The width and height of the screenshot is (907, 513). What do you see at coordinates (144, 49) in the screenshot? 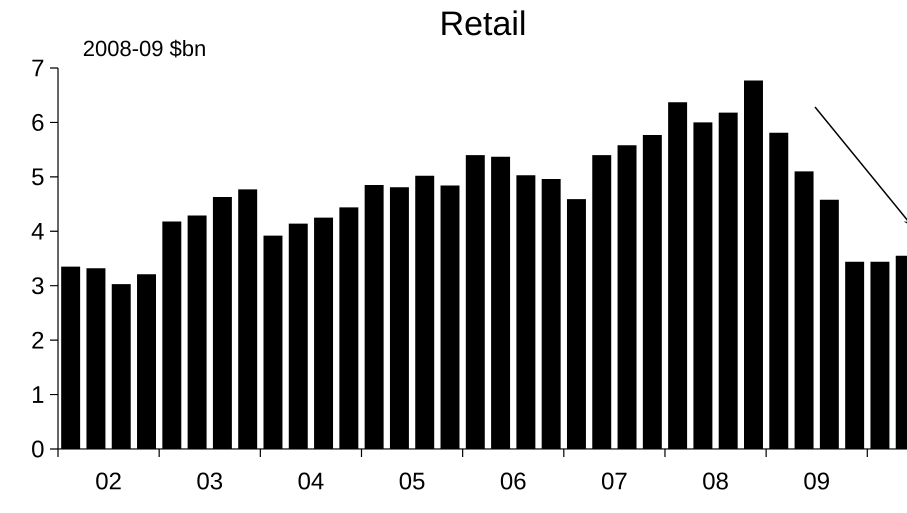
I see `text: 2008-09 $bn` at bounding box center [144, 49].